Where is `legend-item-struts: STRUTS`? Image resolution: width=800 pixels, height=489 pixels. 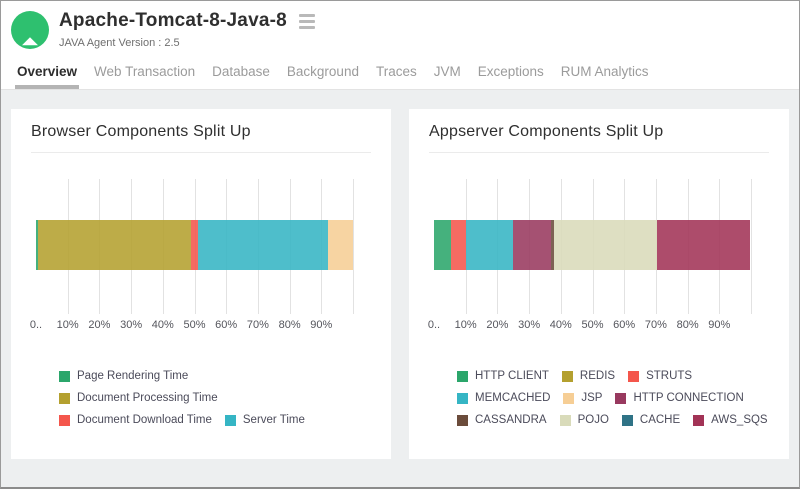 legend-item-struts: STRUTS is located at coordinates (660, 376).